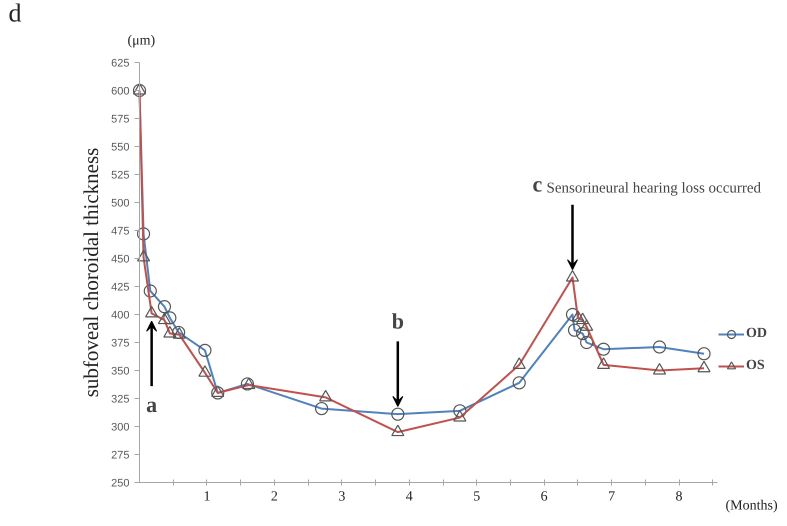 This screenshot has height=526, width=787. I want to click on y-tick-label: 600, so click(120, 92).